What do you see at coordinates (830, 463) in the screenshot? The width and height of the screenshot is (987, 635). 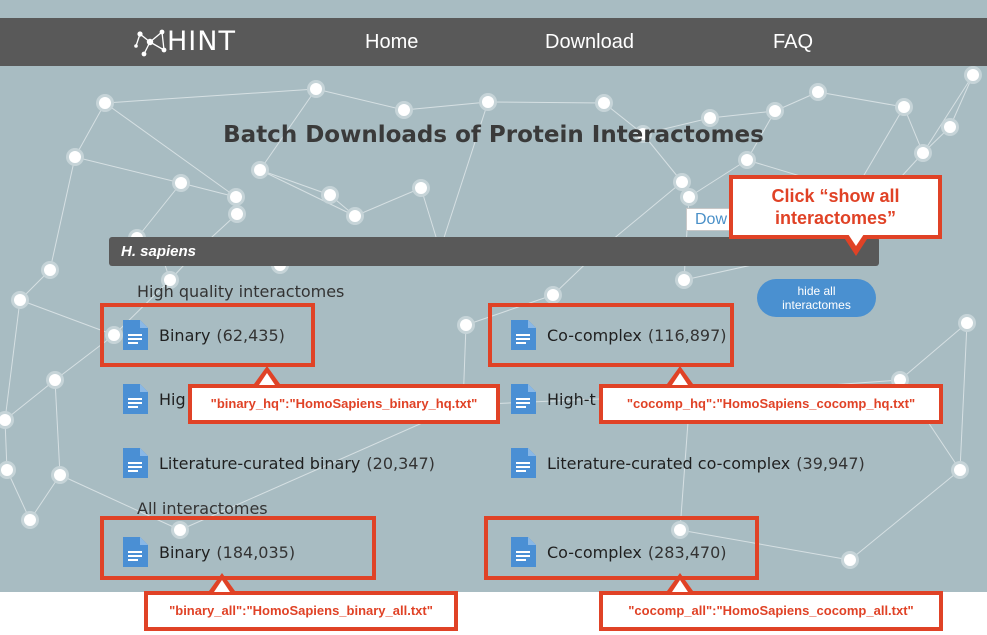 I see `file-count: (39,947)` at bounding box center [830, 463].